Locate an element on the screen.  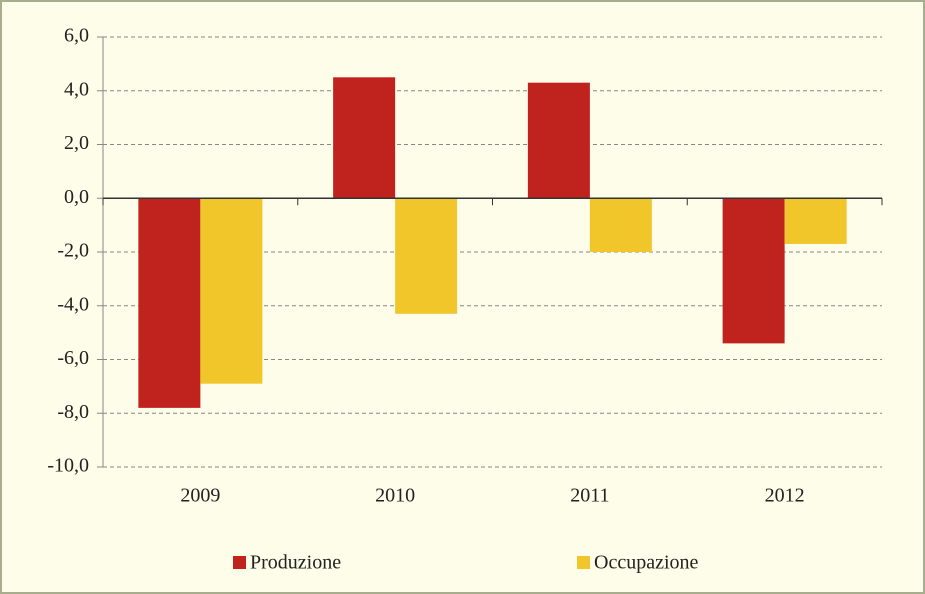
y-tick-label: 4,0 is located at coordinates (76, 89).